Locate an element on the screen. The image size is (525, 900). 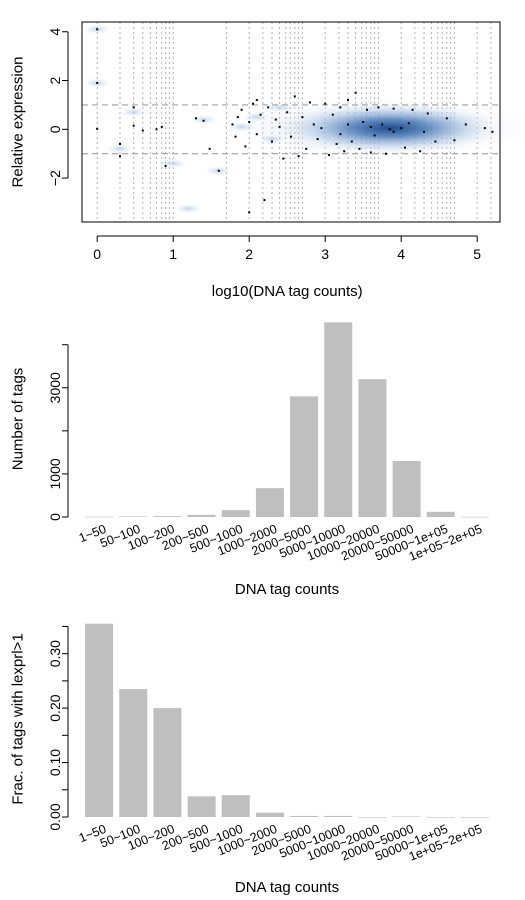
y-axis-label: Number of tags is located at coordinates (18, 419).